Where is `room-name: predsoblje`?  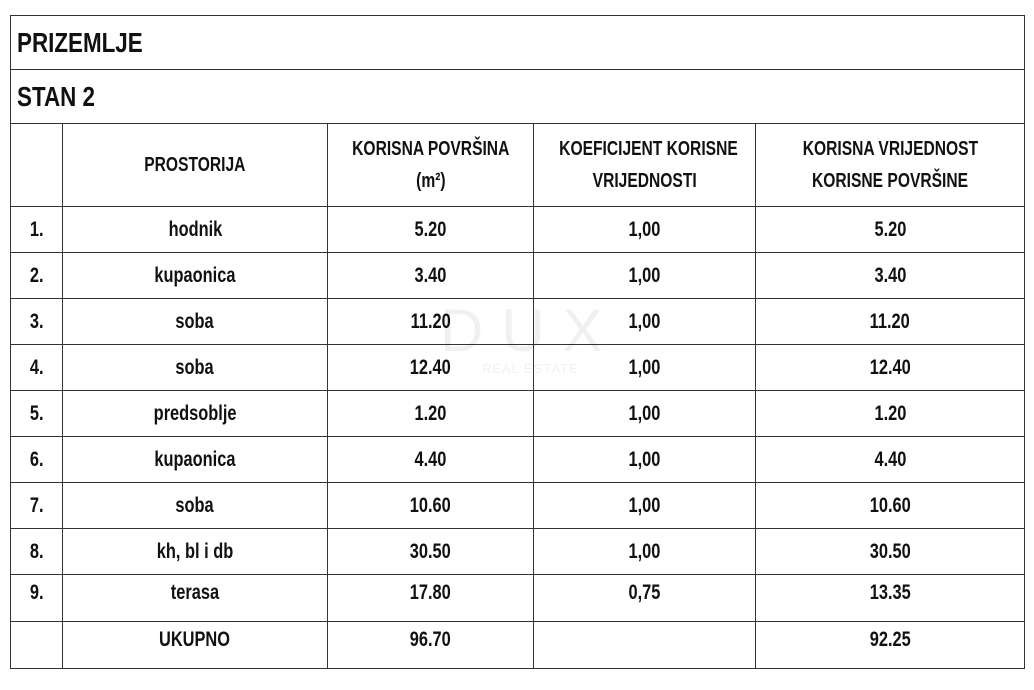
room-name: predsoblje is located at coordinates (195, 413).